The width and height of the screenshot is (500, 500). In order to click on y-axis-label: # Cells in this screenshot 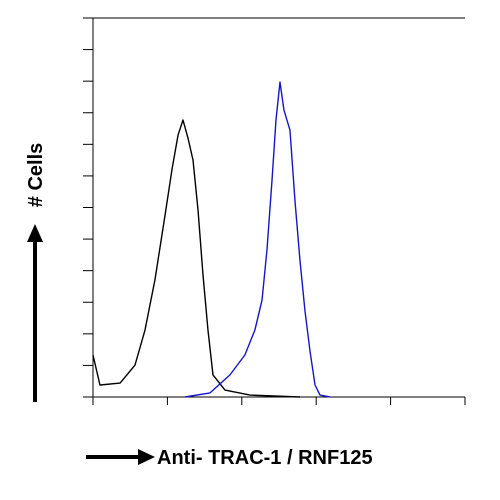, I will do `click(36, 175)`.